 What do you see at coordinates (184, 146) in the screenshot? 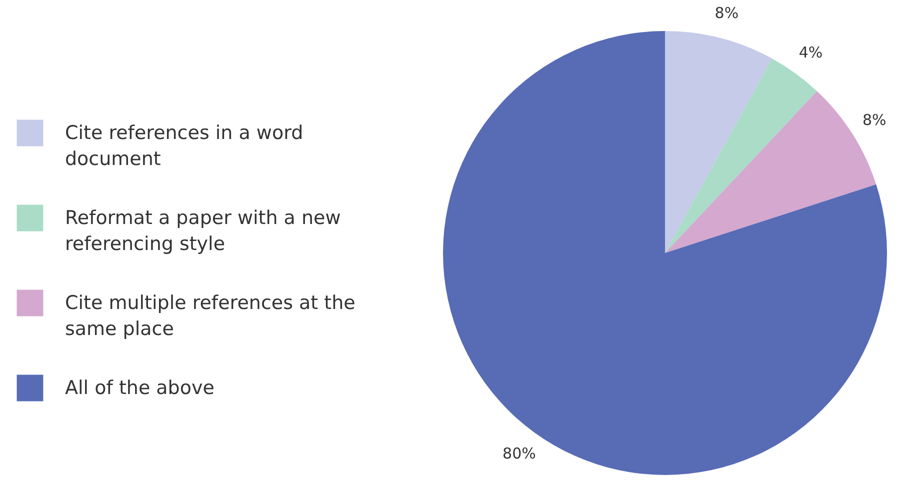
I see `legend-label: Cite references in a word document` at bounding box center [184, 146].